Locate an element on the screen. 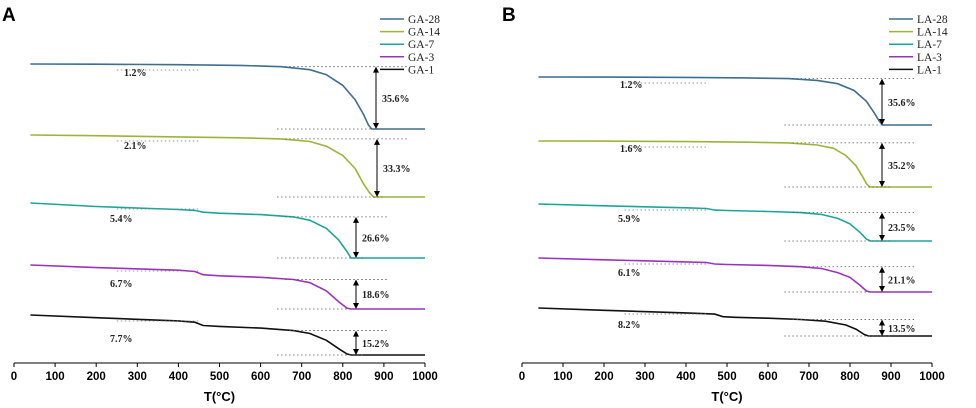 This screenshot has height=408, width=976. legend-entry: GA-3 is located at coordinates (421, 58).